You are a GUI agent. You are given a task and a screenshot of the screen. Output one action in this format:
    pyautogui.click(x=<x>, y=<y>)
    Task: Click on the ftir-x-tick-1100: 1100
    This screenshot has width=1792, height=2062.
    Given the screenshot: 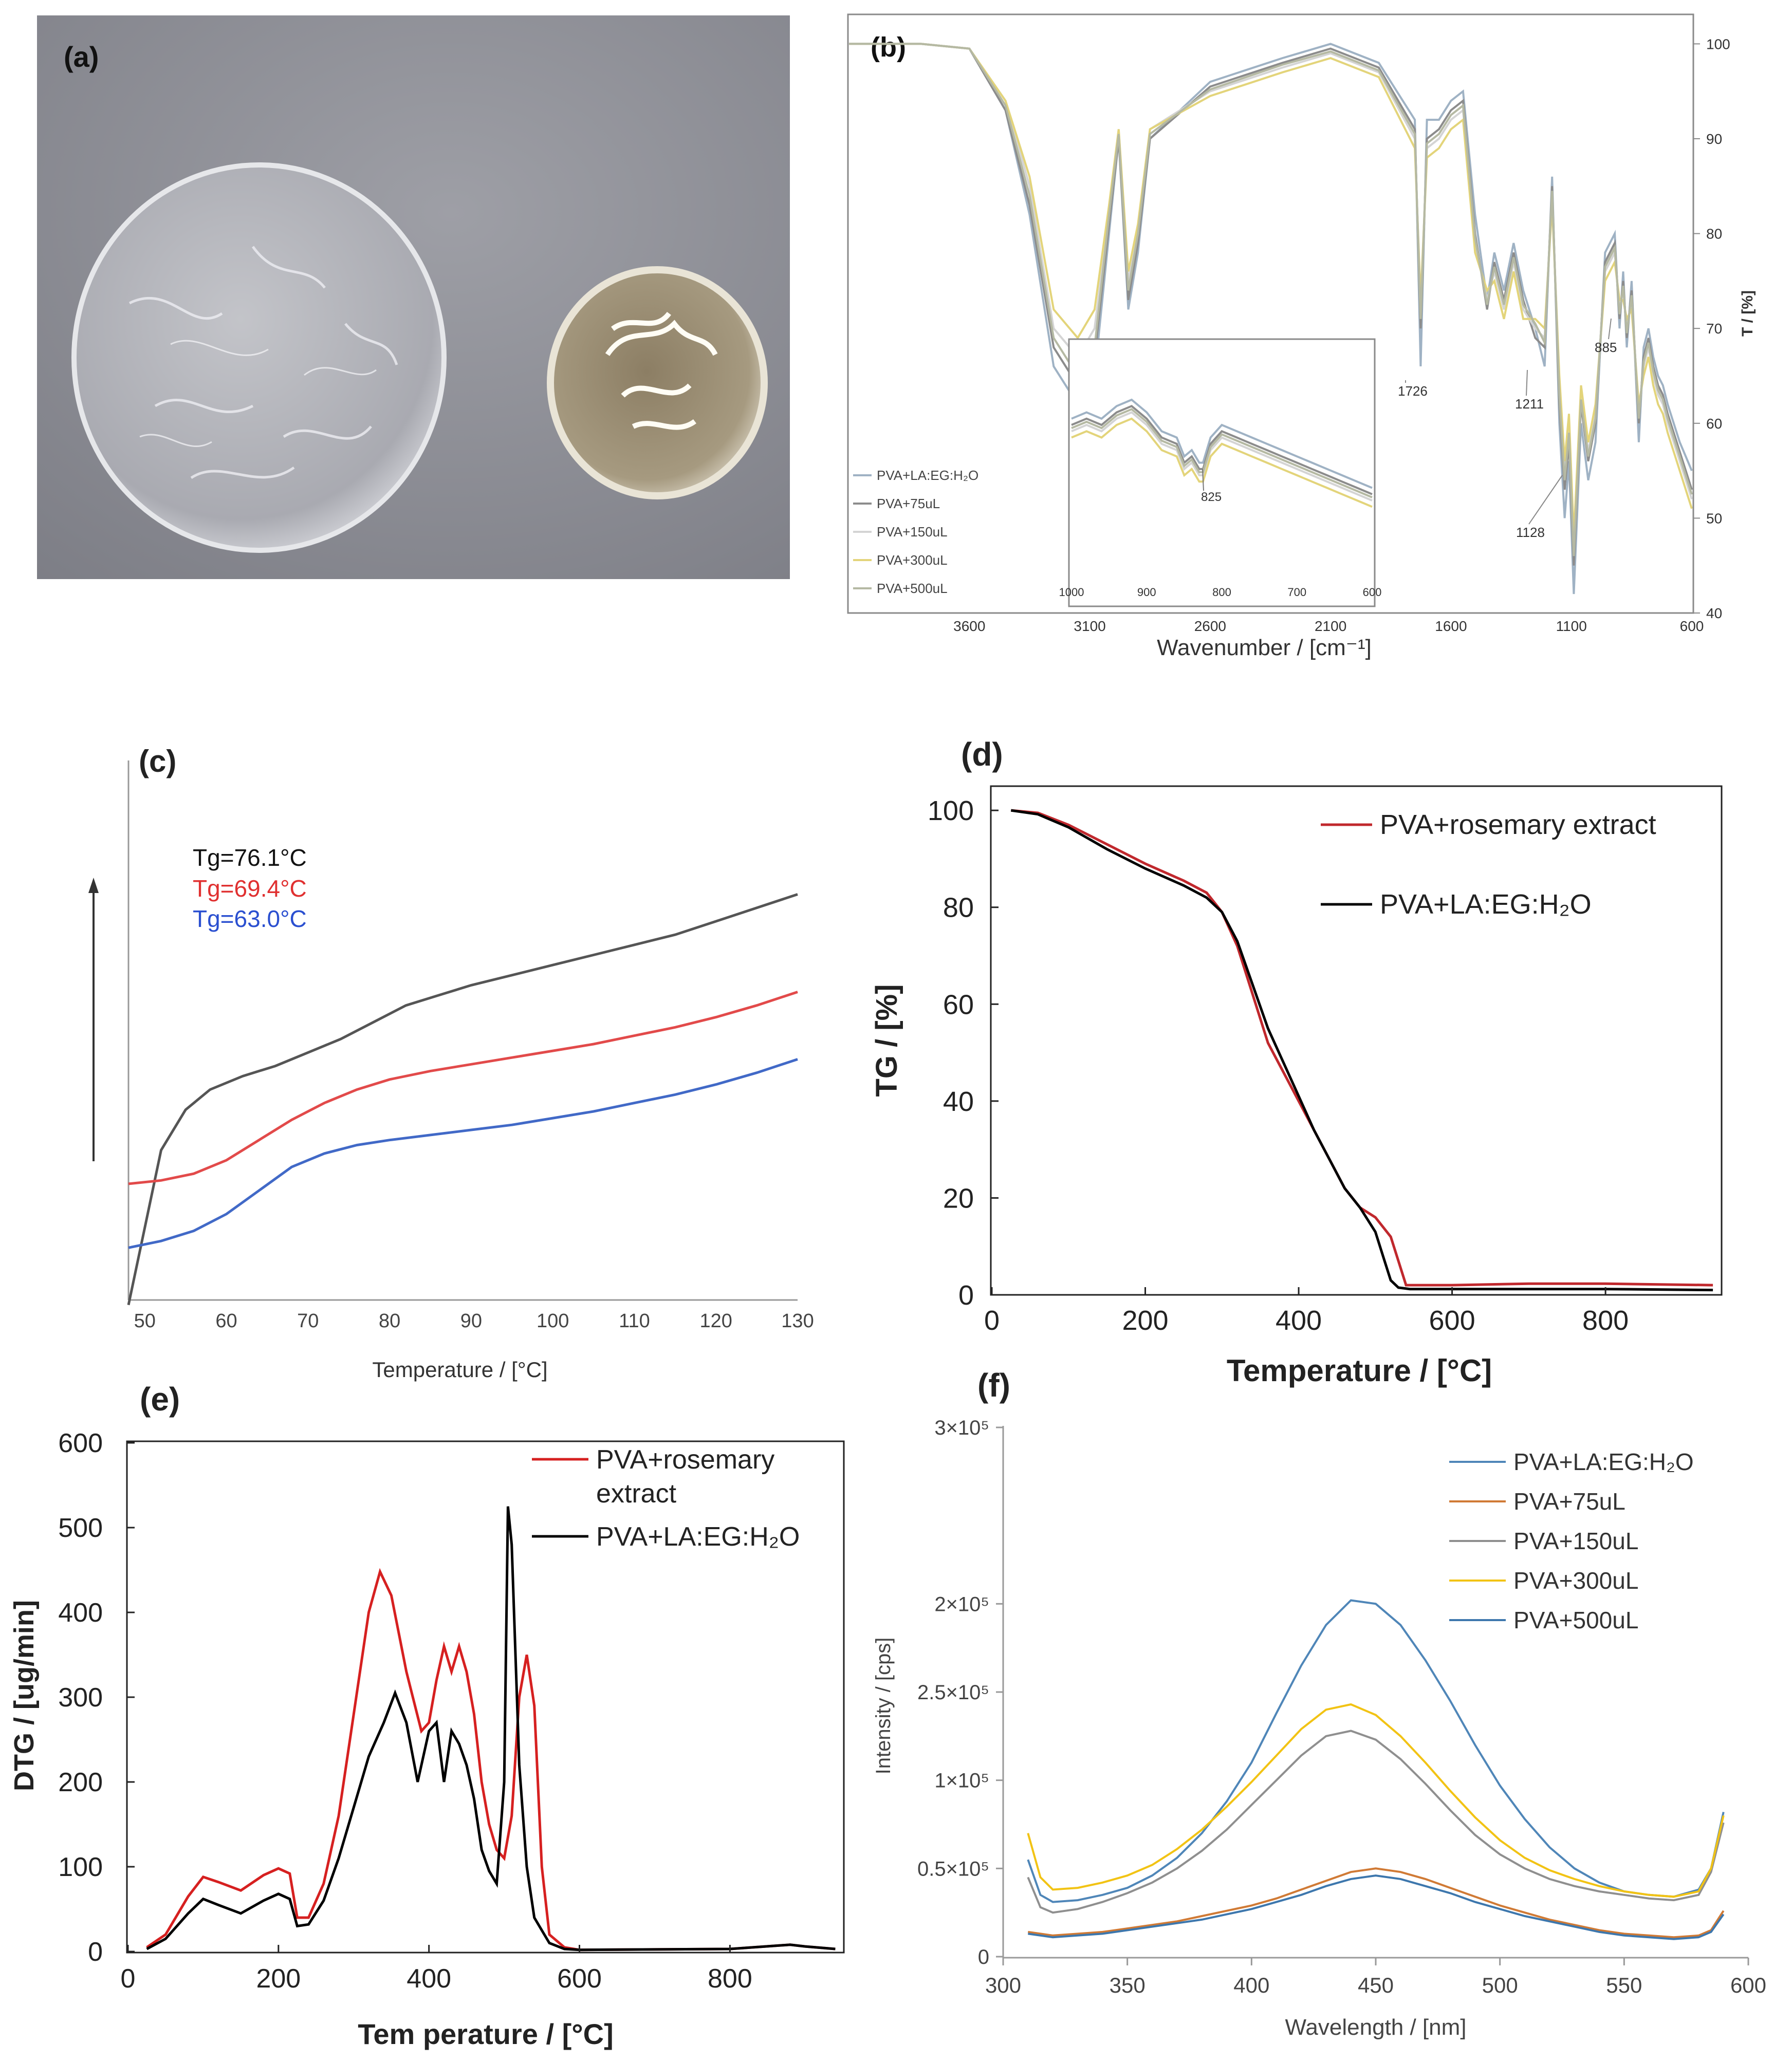 What is the action you would take?
    pyautogui.click(x=1572, y=626)
    